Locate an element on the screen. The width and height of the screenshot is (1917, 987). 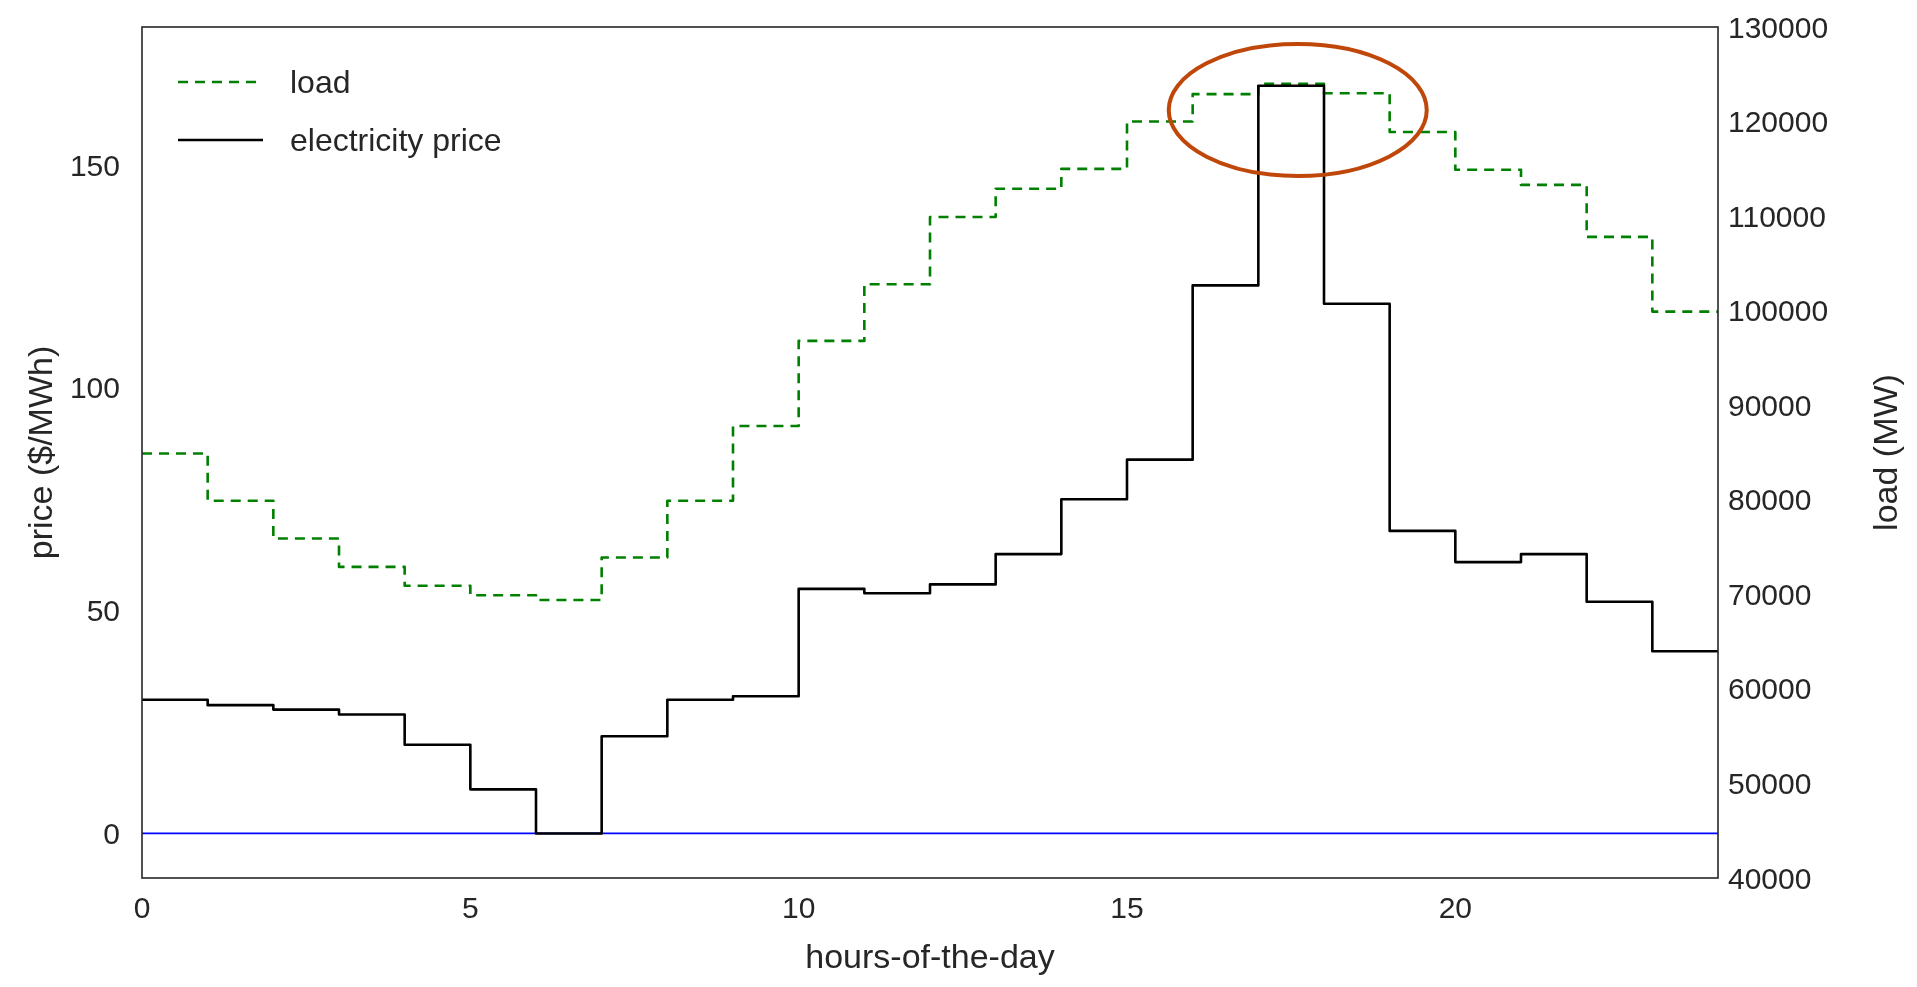
x-tick-label: 10 is located at coordinates (798, 907).